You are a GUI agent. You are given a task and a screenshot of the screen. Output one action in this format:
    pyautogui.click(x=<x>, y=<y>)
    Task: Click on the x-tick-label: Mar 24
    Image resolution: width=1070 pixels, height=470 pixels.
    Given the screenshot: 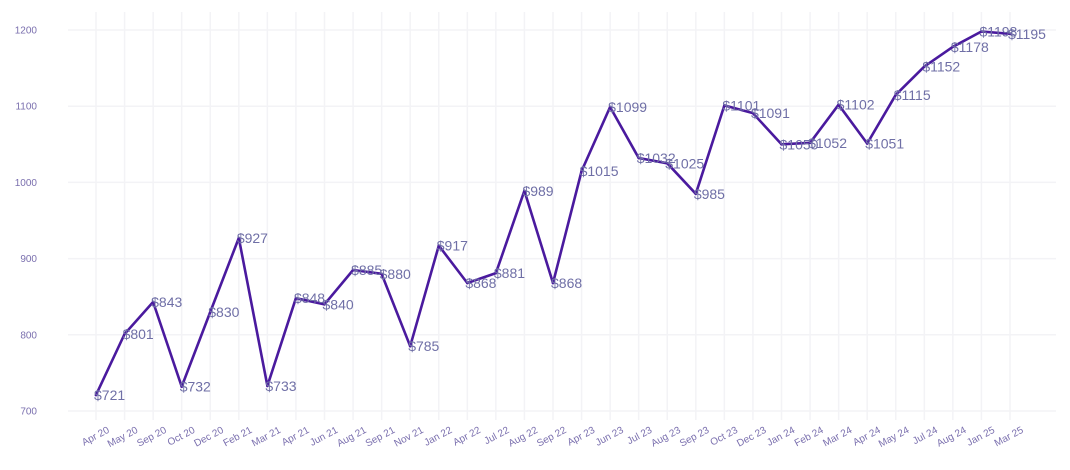 What is the action you would take?
    pyautogui.click(x=837, y=437)
    